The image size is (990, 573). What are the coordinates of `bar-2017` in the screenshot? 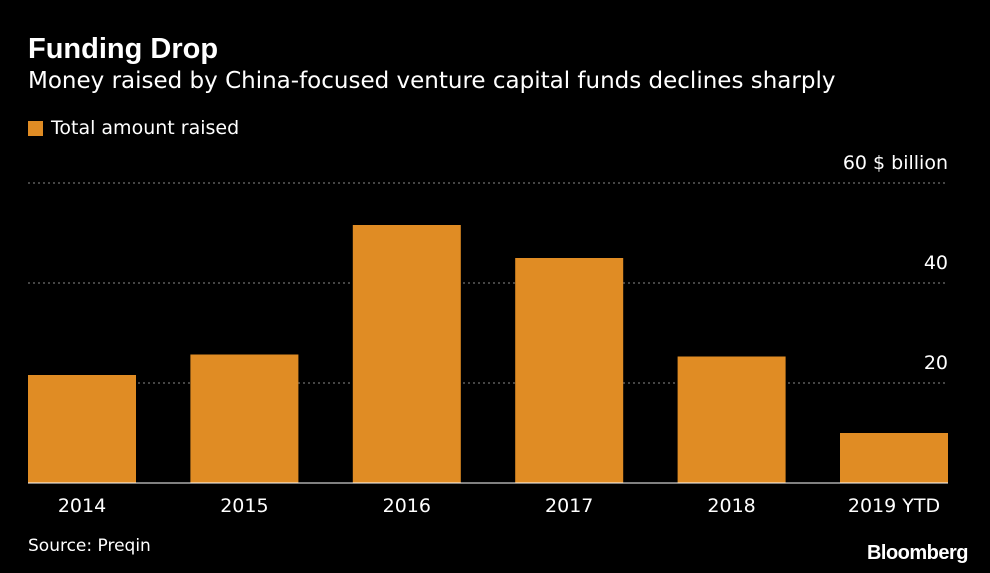 It's located at (569, 370).